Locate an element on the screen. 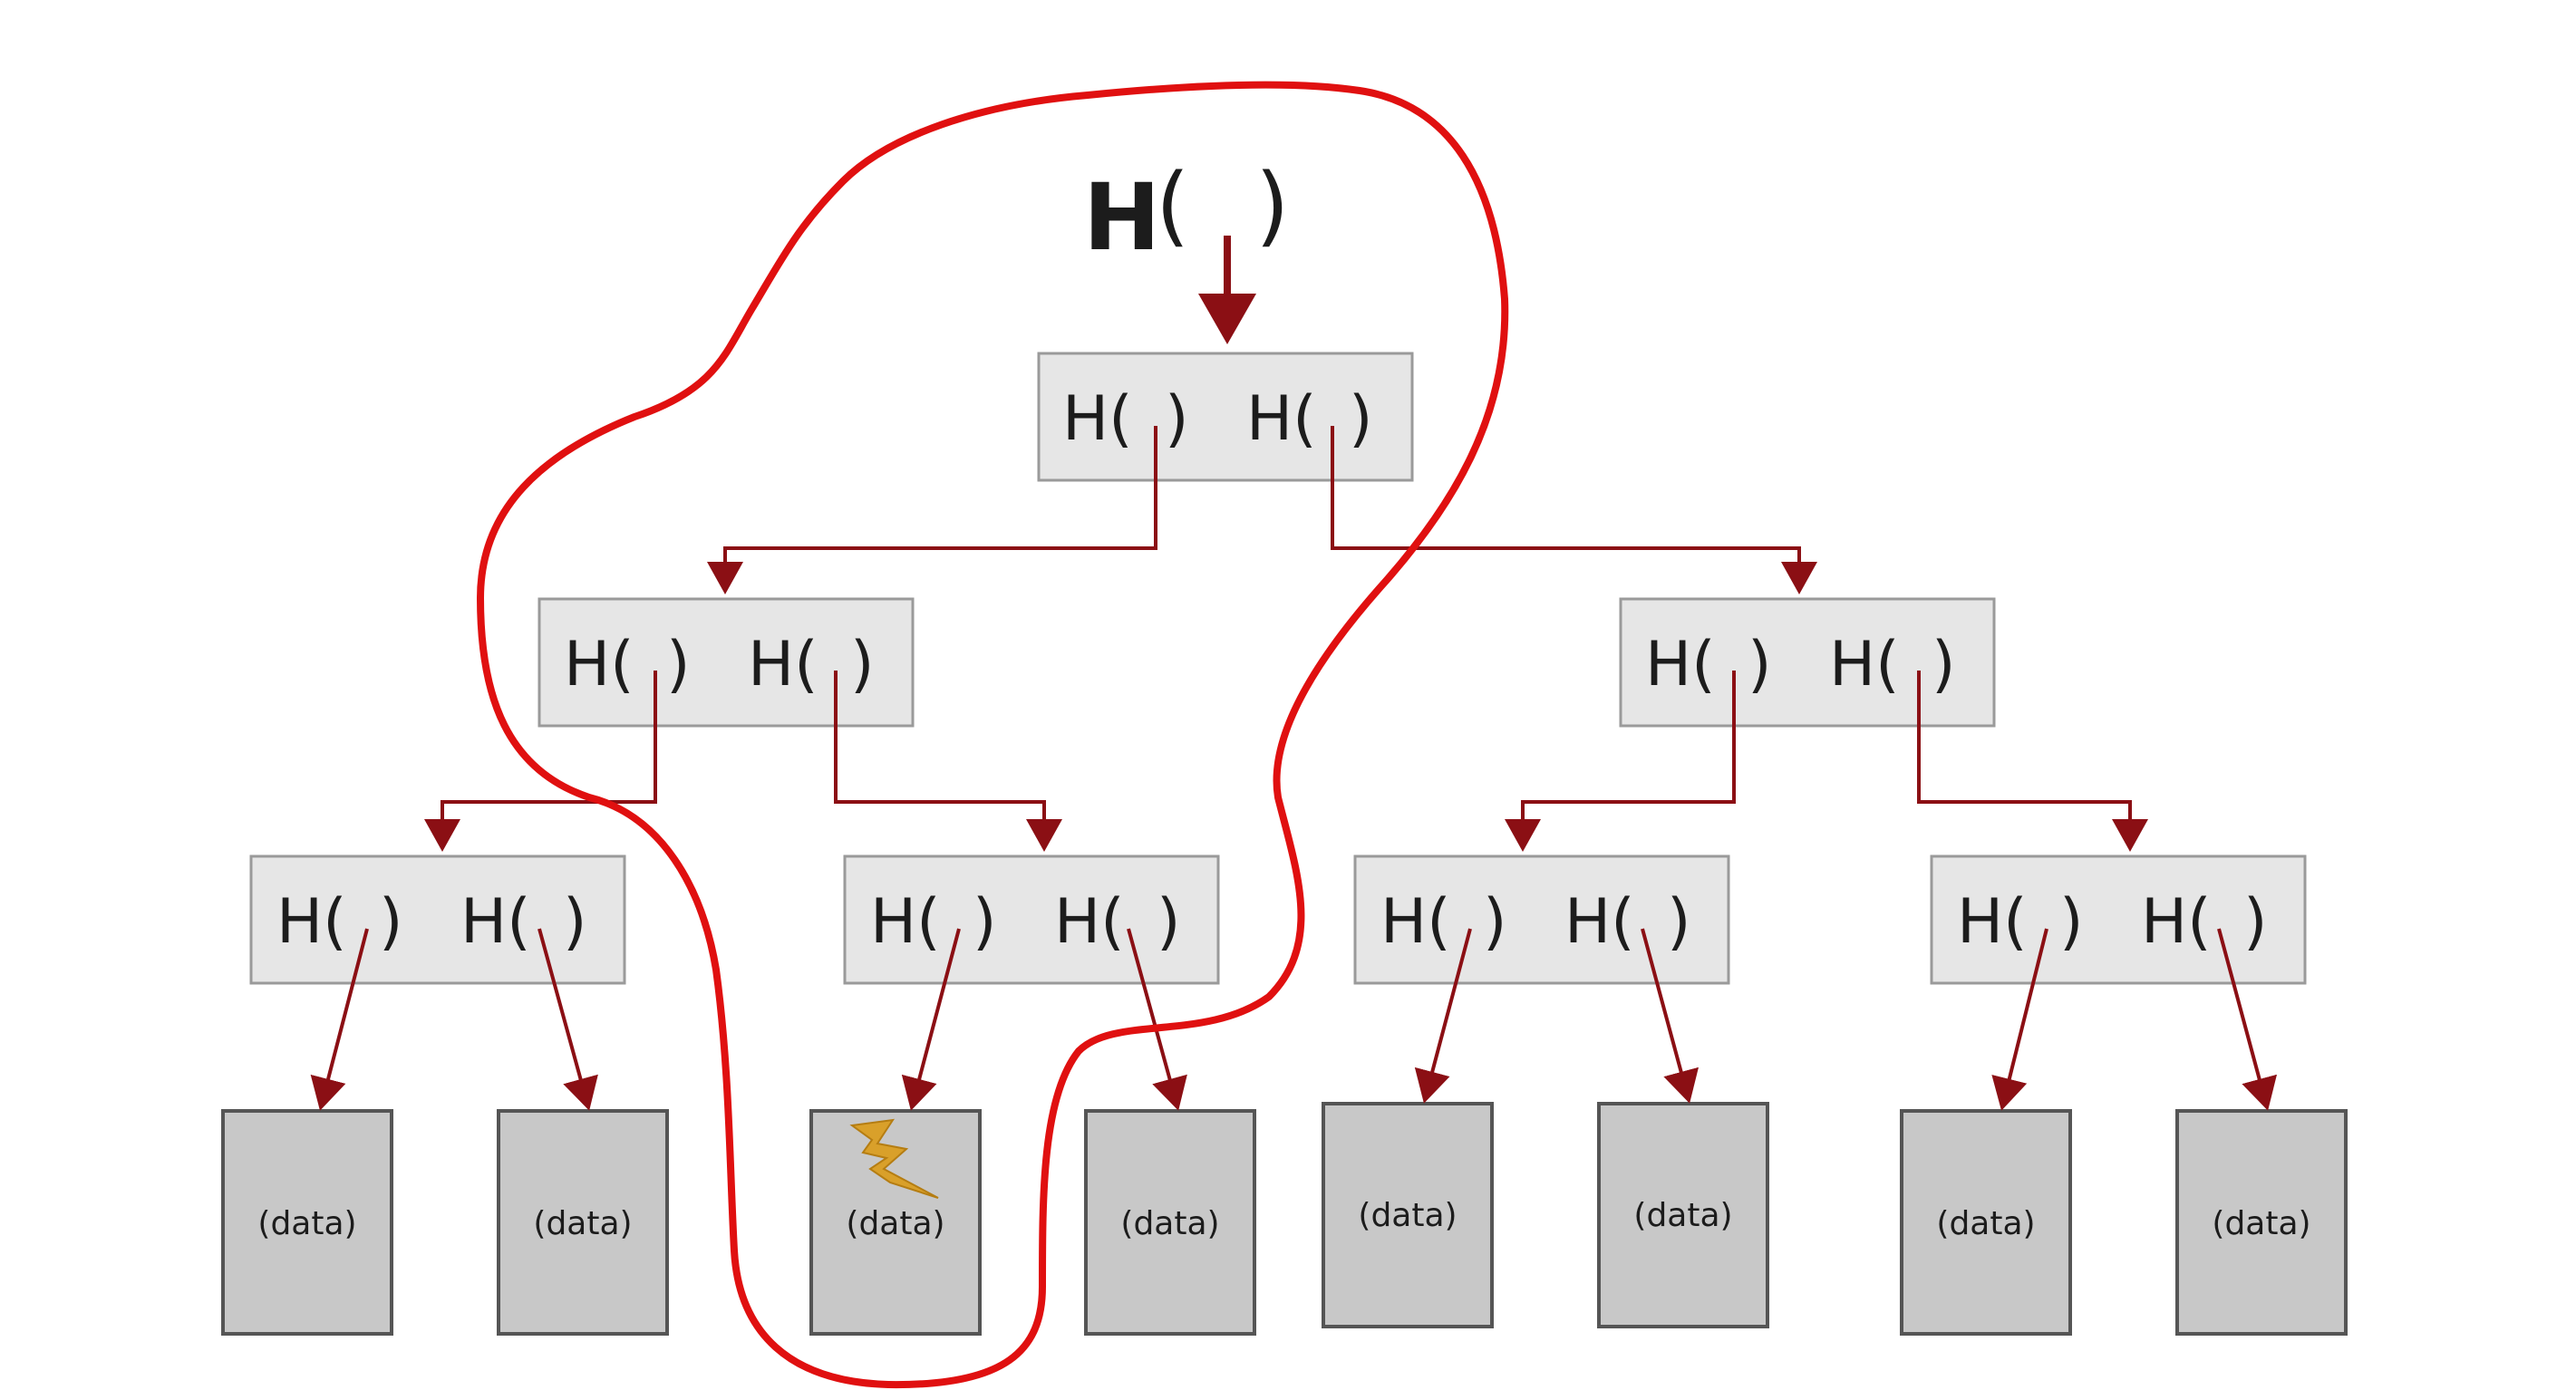 Image resolution: width=2576 pixels, height=1390 pixels. level-1-node-left: H( ) H( ) is located at coordinates (726, 662).